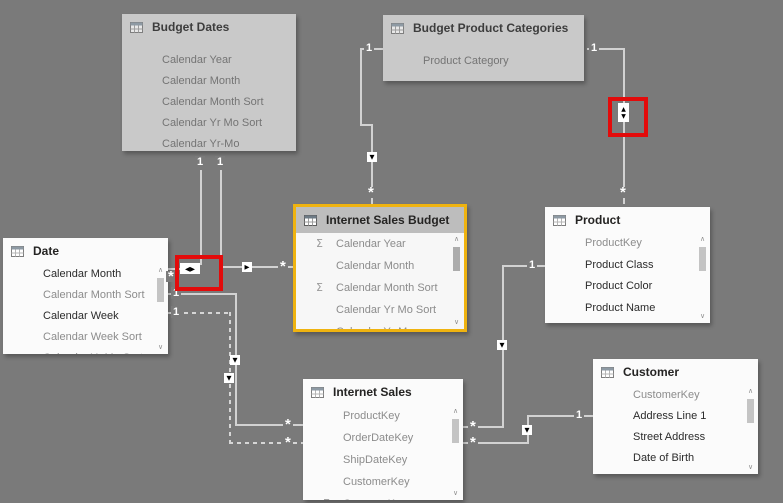  Describe the element at coordinates (627, 220) in the screenshot. I see `table-header: Product` at that location.